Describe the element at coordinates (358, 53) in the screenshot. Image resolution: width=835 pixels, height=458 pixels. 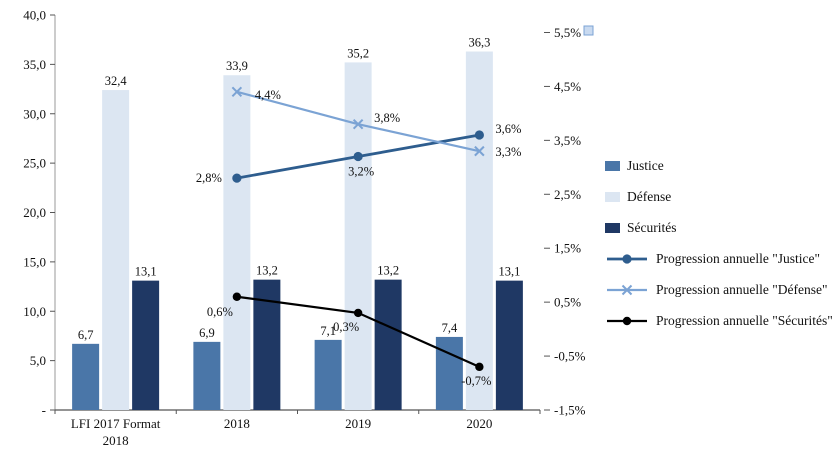
I see `bar-value-label: 35,2` at that location.